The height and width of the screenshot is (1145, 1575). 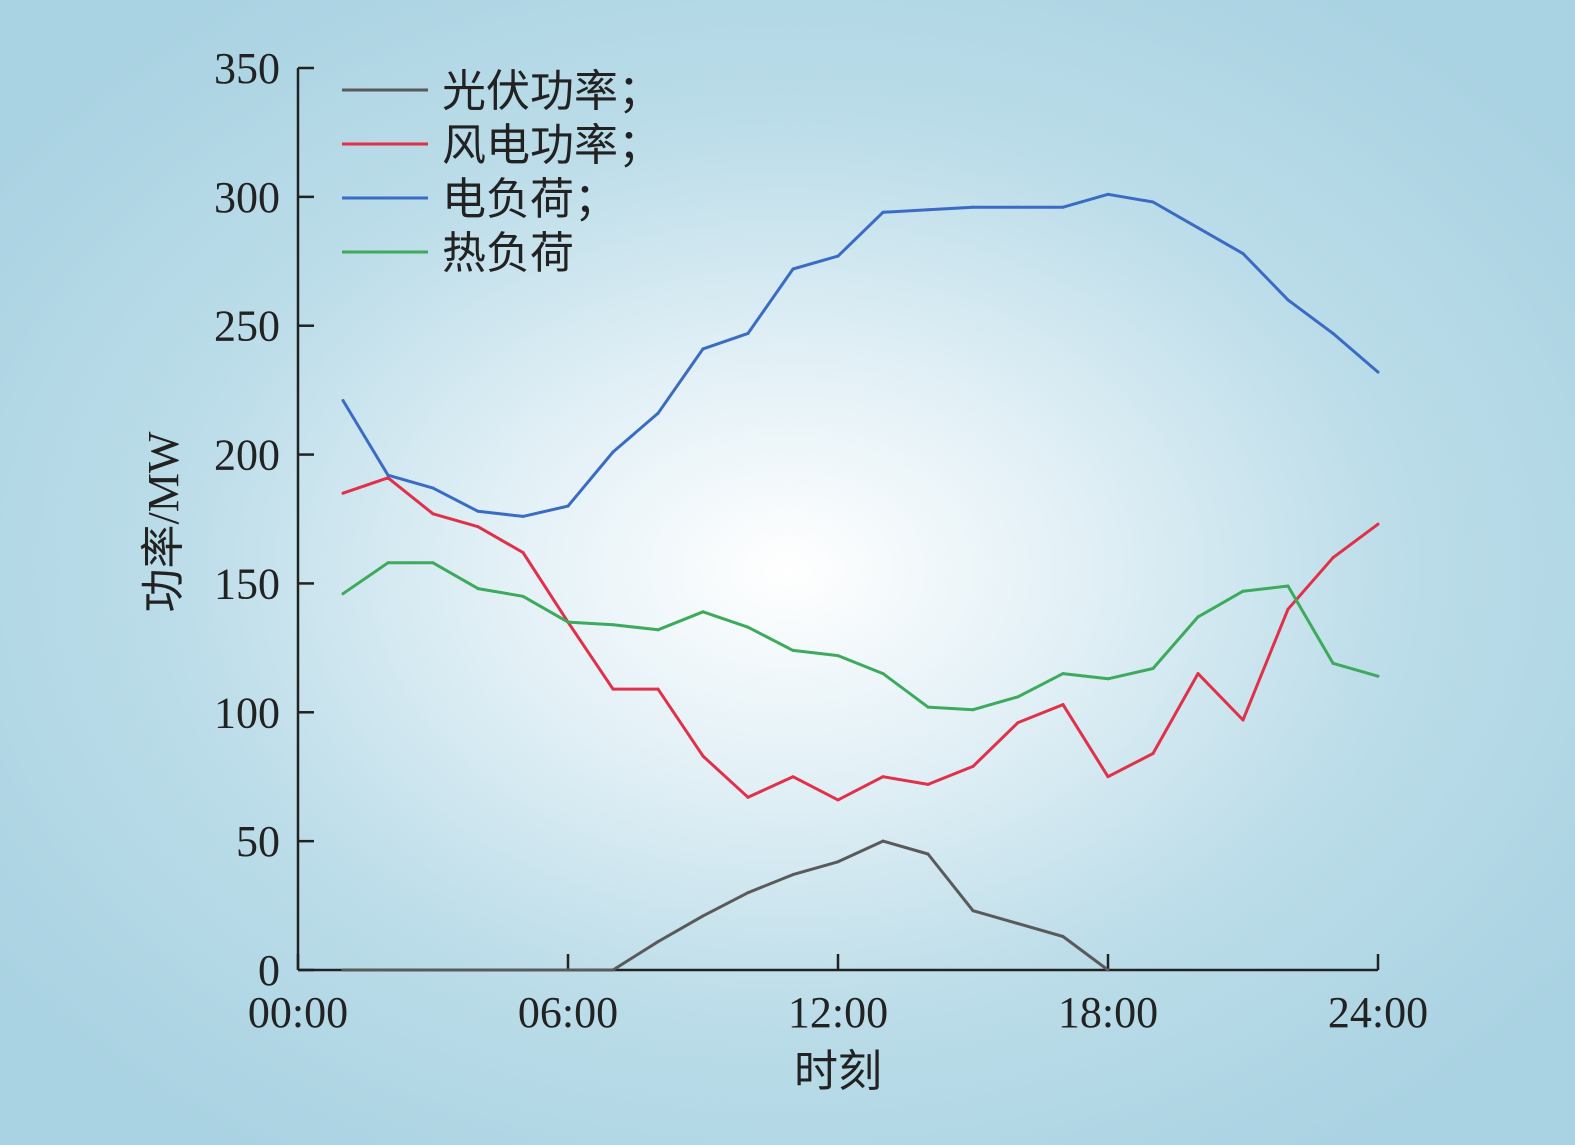 What do you see at coordinates (247, 712) in the screenshot?
I see `y-tick-label: 100` at bounding box center [247, 712].